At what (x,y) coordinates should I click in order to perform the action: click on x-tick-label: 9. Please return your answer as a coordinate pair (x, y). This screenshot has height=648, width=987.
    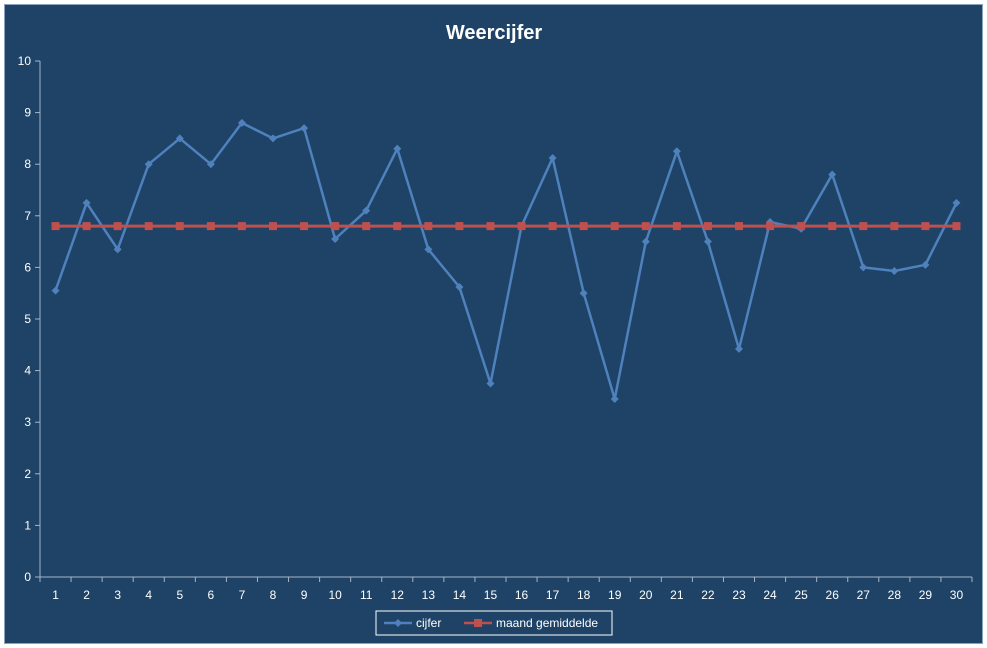
    Looking at the image, I should click on (304, 595).